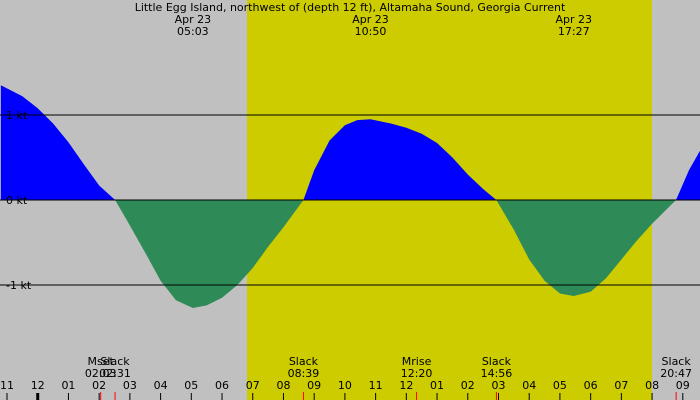 The height and width of the screenshot is (400, 700). Describe the element at coordinates (417, 361) in the screenshot. I see `event-label: Mrise` at that location.